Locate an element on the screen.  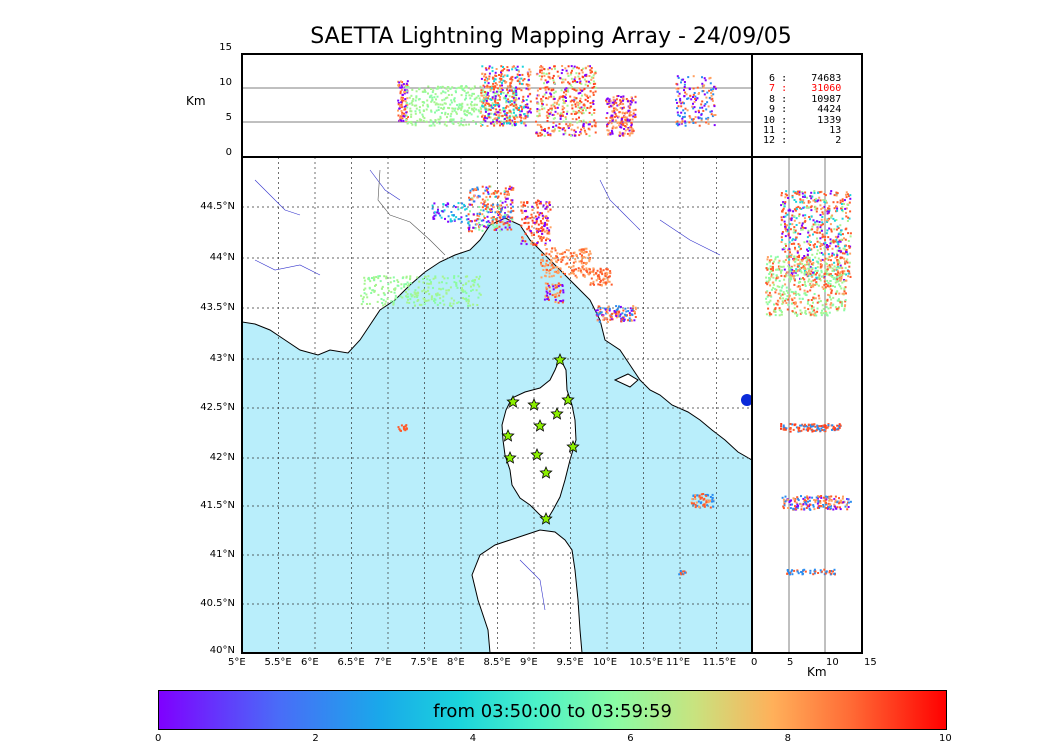
top-lightning-sources is located at coordinates (557, 101).